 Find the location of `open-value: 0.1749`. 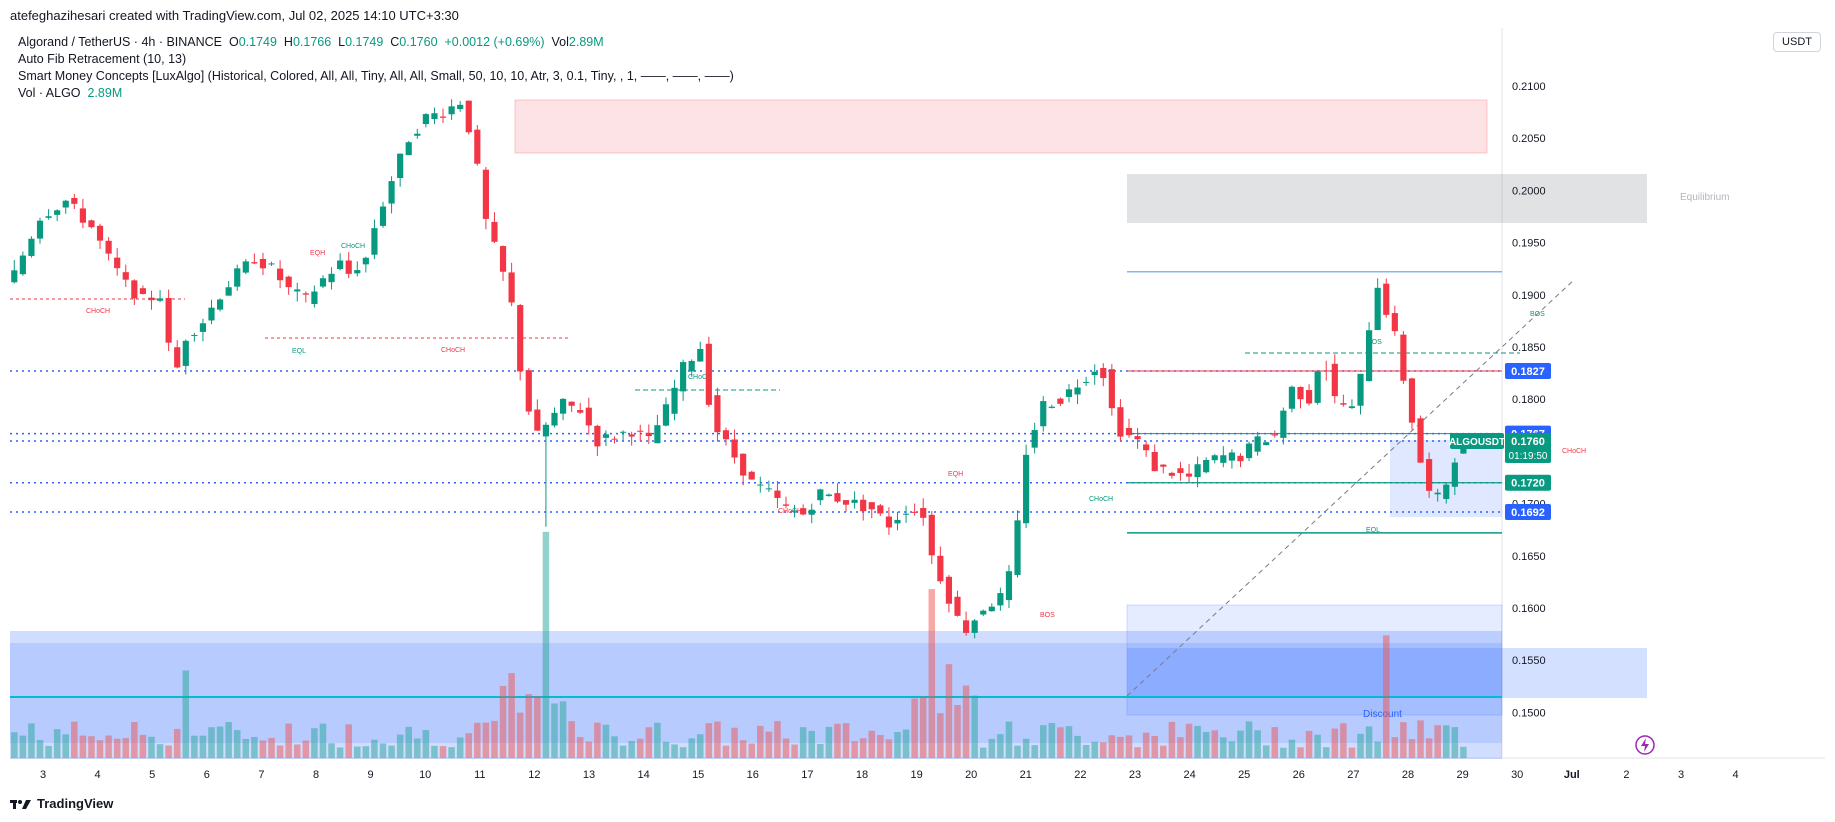

open-value: 0.1749 is located at coordinates (257, 42).